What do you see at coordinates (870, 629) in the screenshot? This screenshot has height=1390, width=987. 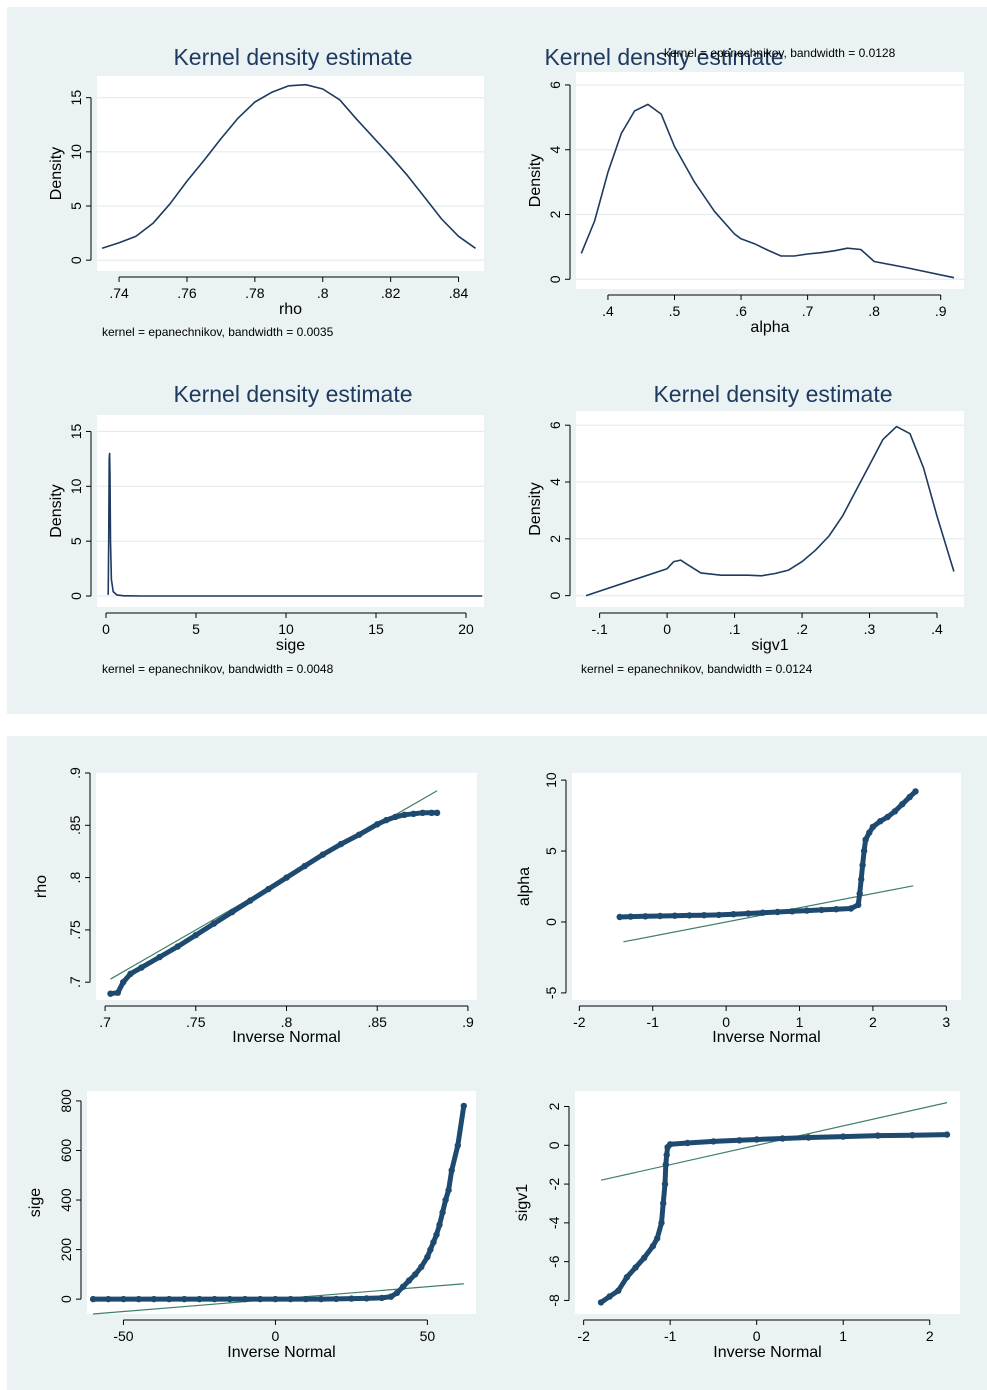 I see `x-tick-label: .3` at bounding box center [870, 629].